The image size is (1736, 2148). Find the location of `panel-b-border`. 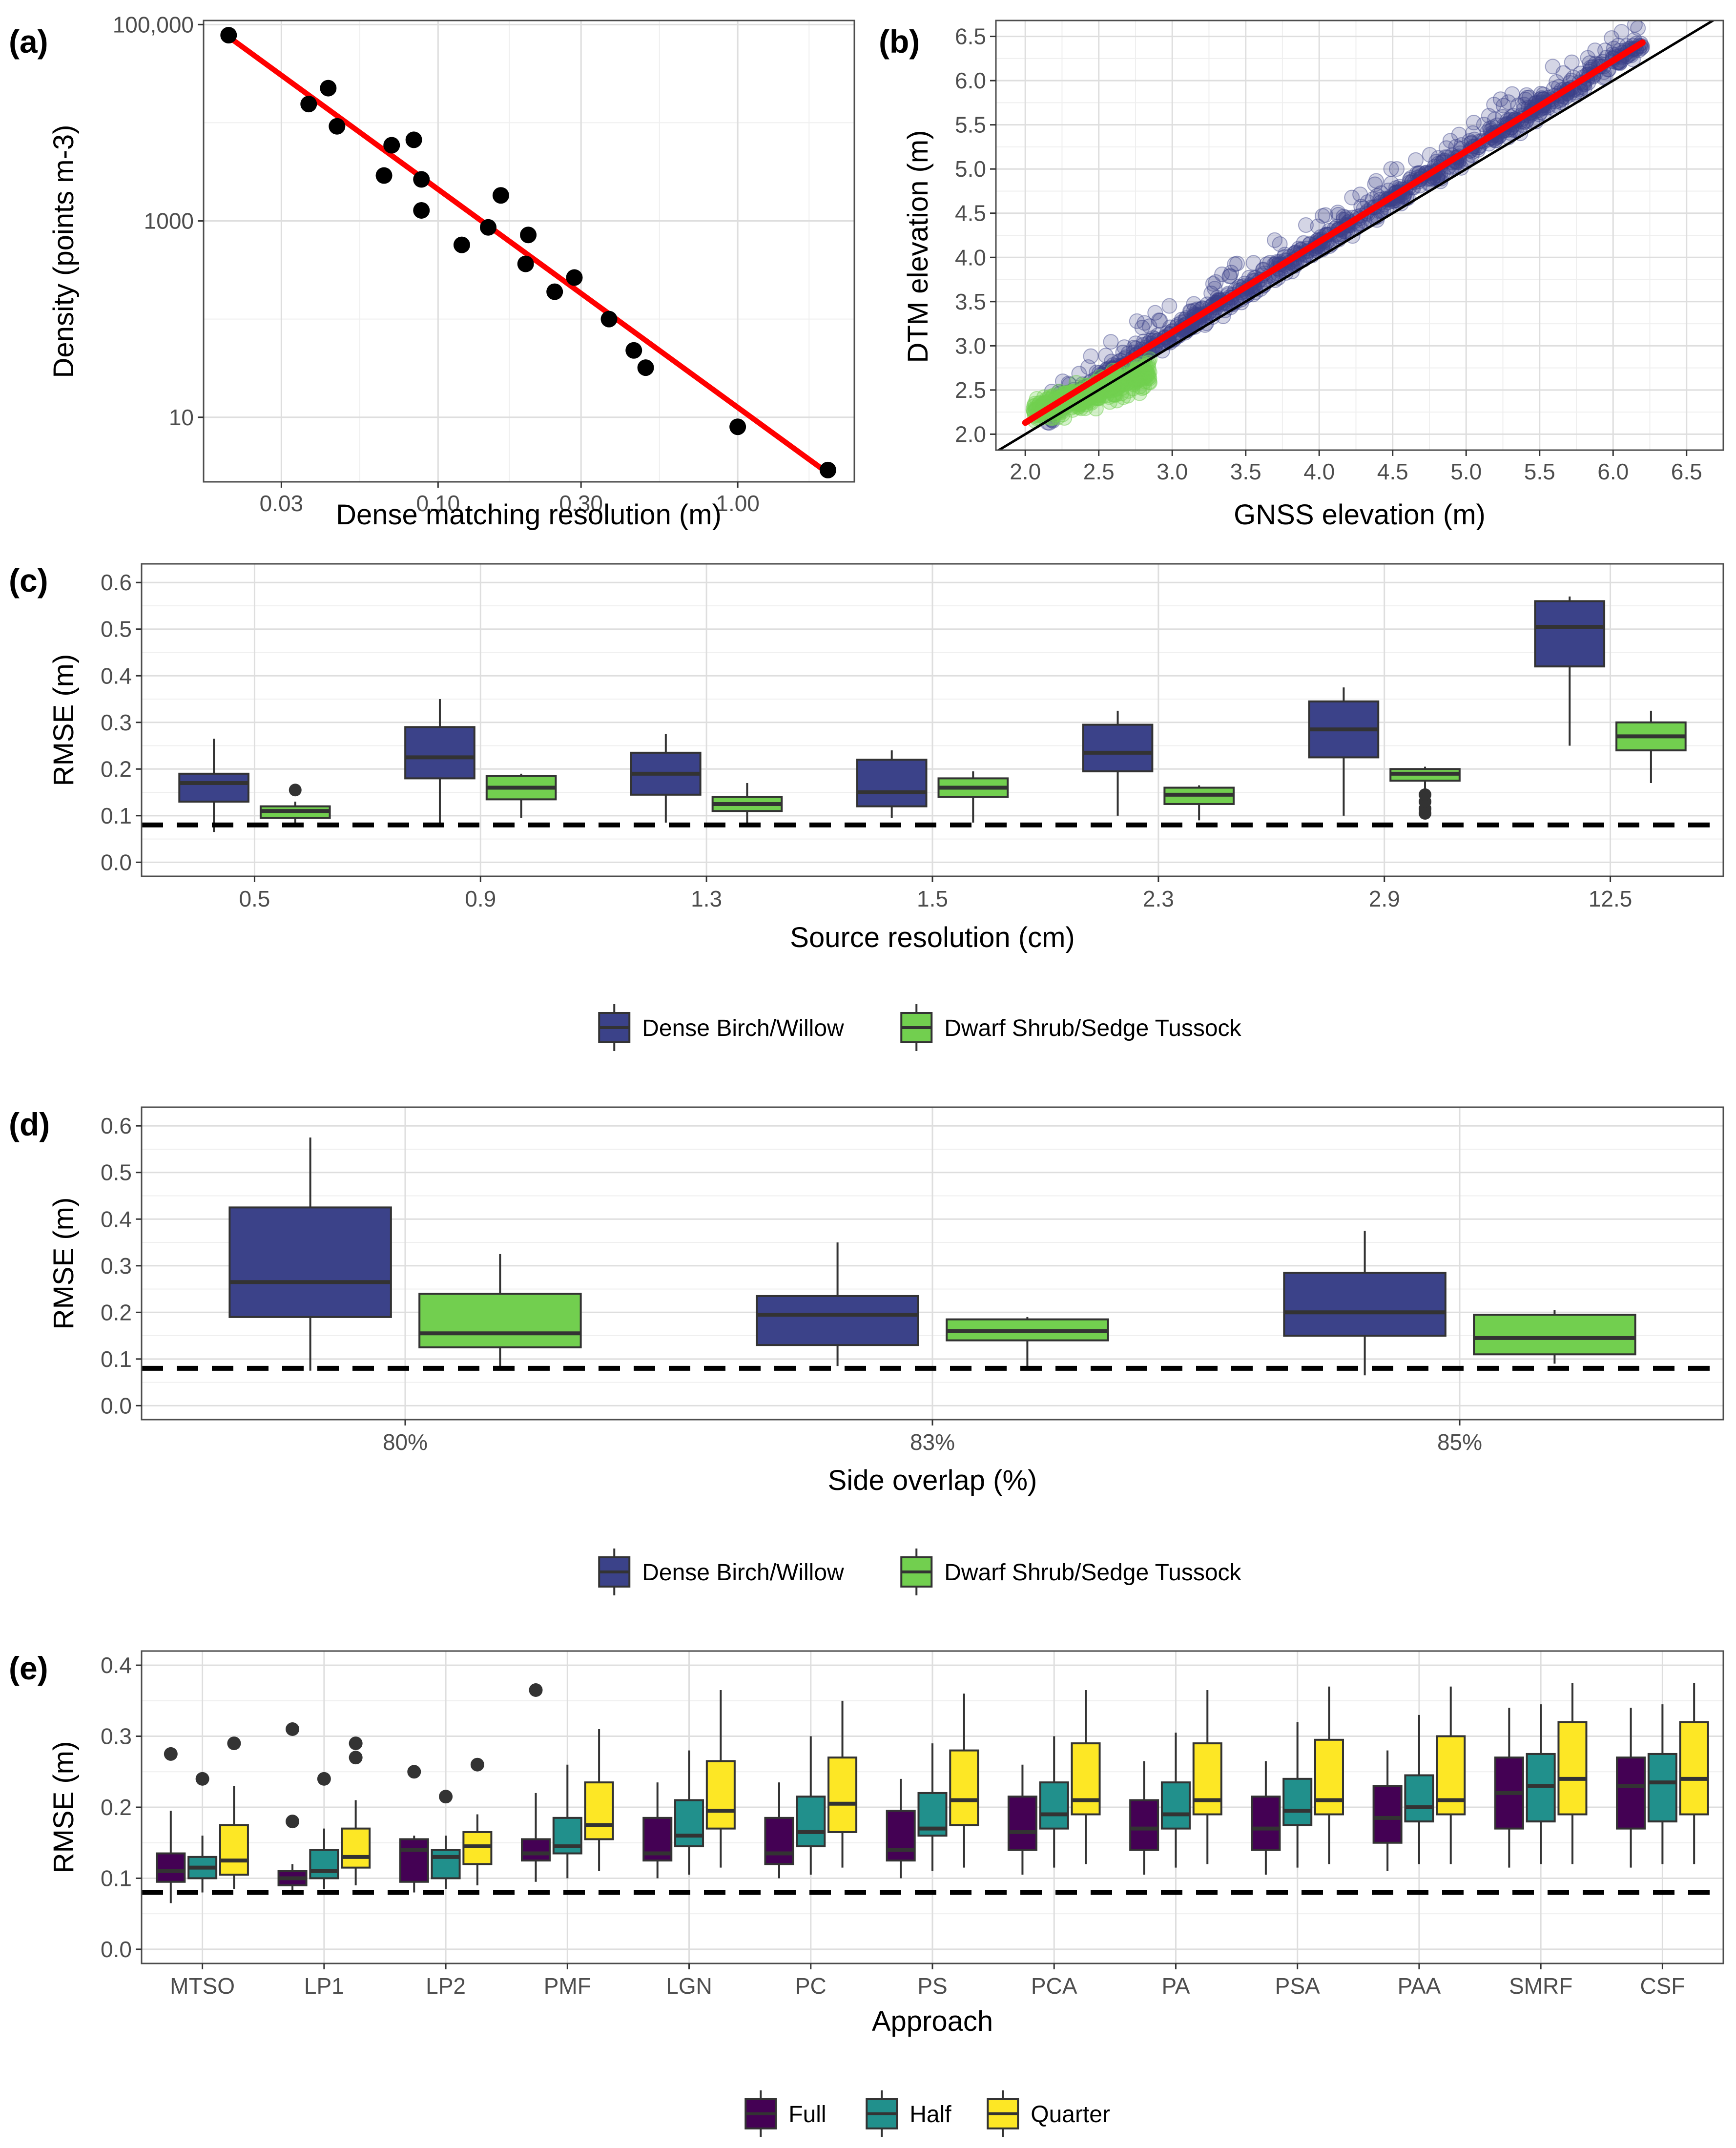

panel-b-border is located at coordinates (1359, 235).